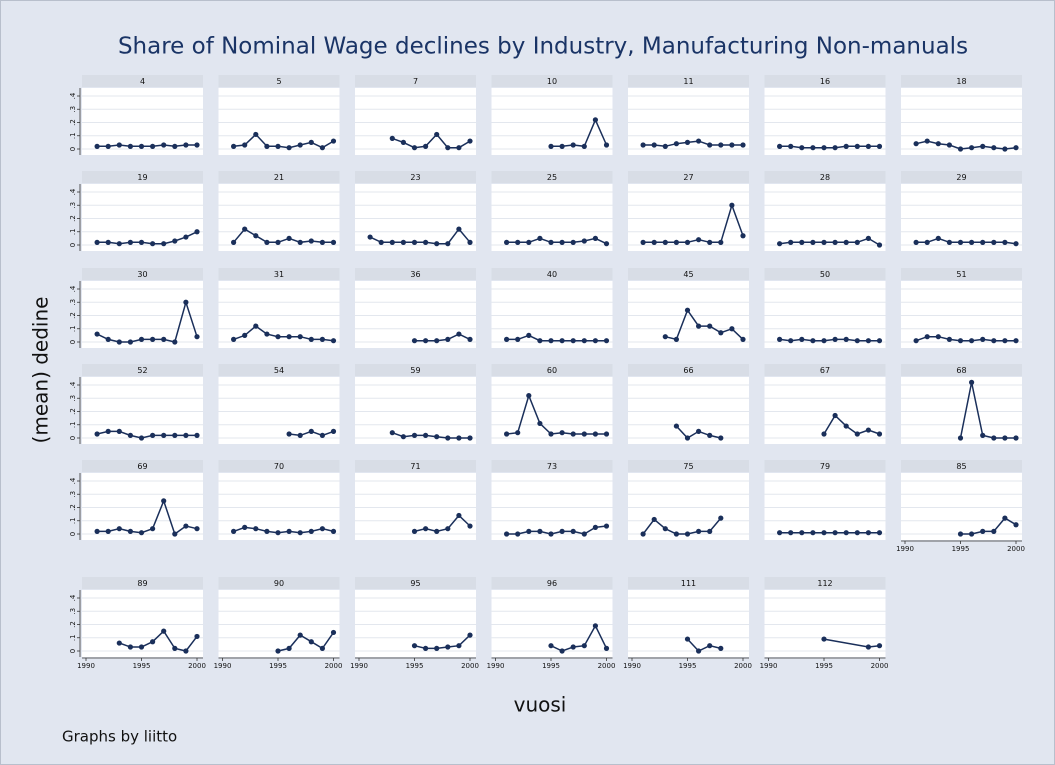  What do you see at coordinates (73, 109) in the screenshot?
I see `y-tick-label: .3` at bounding box center [73, 109].